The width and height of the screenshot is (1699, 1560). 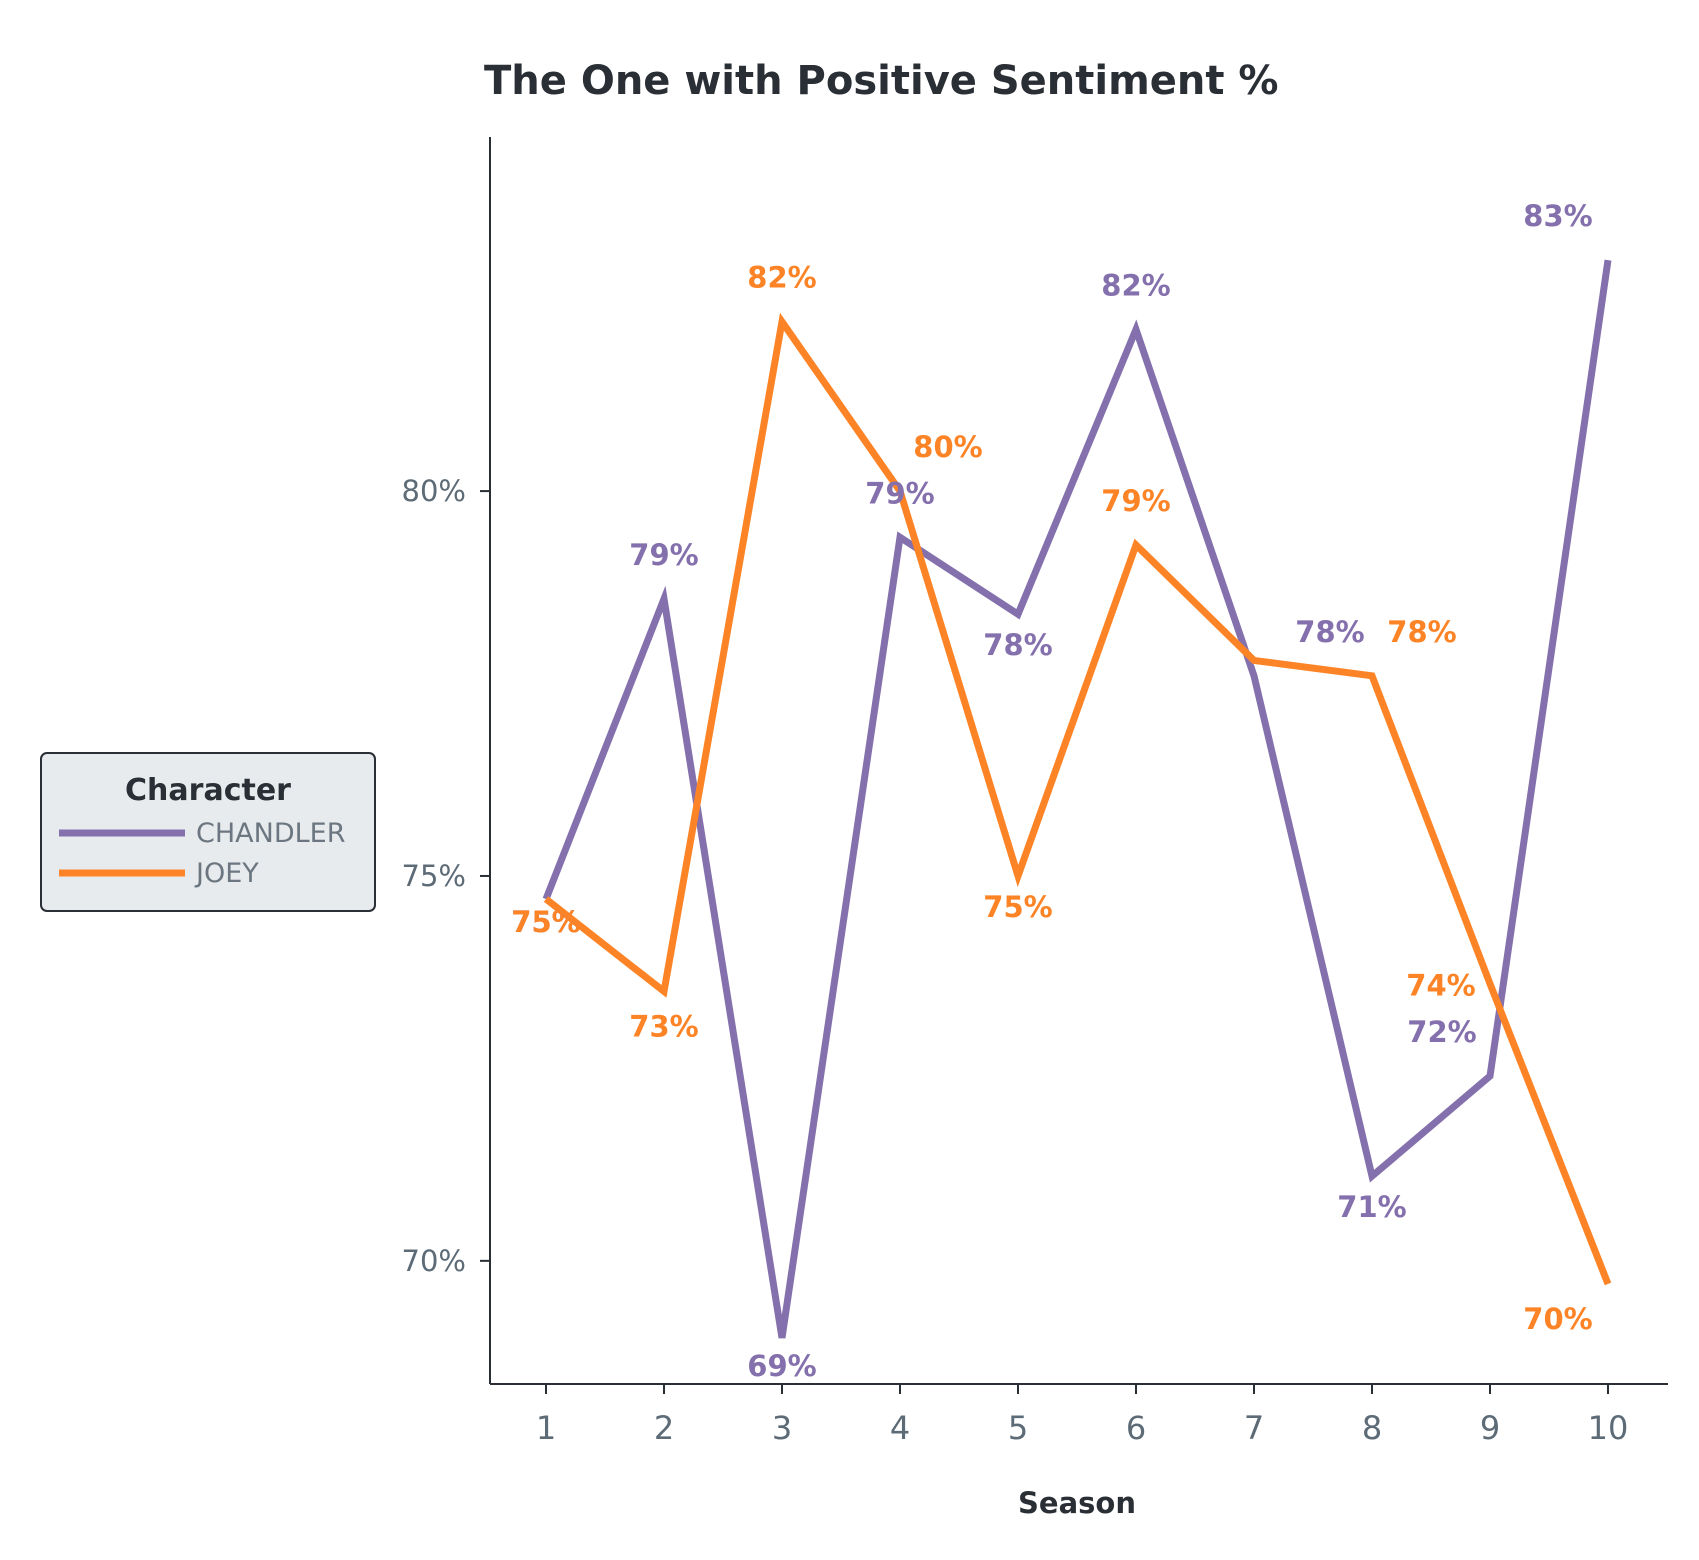 What do you see at coordinates (1135, 501) in the screenshot?
I see `data-label-joey: 79%` at bounding box center [1135, 501].